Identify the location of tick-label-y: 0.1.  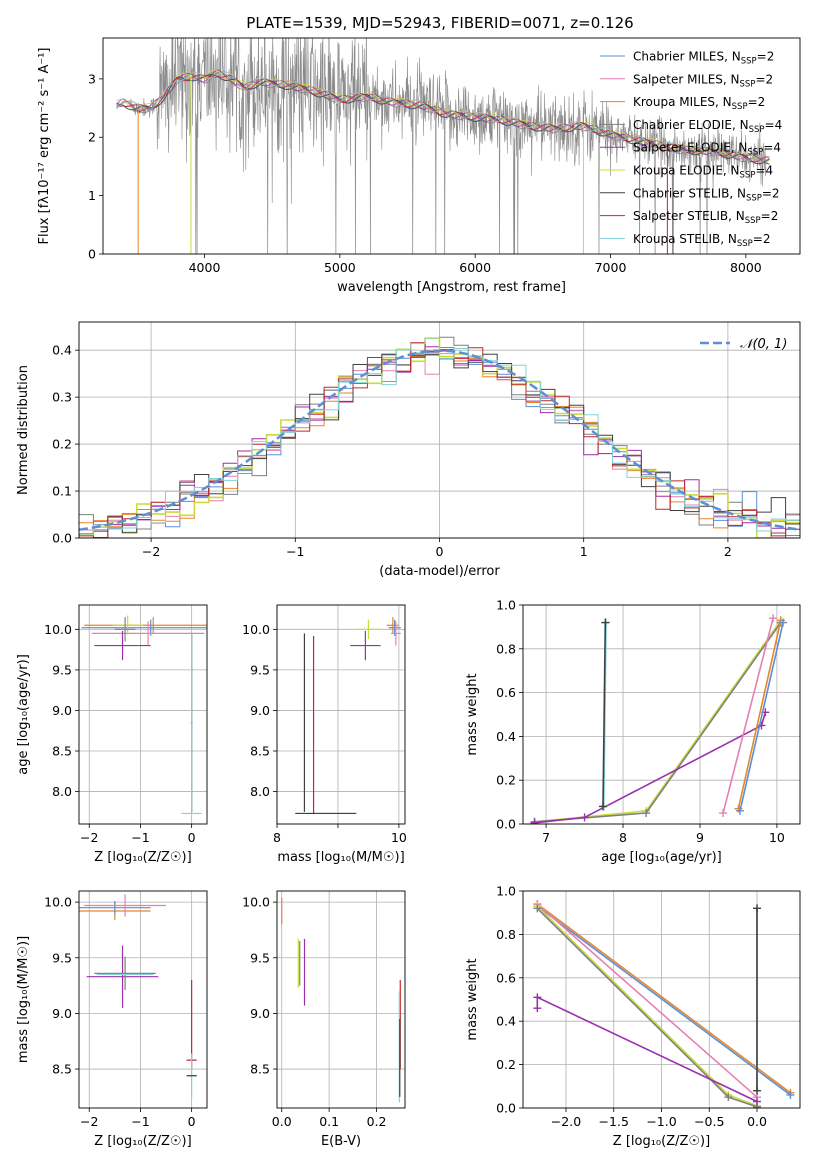
(62, 491).